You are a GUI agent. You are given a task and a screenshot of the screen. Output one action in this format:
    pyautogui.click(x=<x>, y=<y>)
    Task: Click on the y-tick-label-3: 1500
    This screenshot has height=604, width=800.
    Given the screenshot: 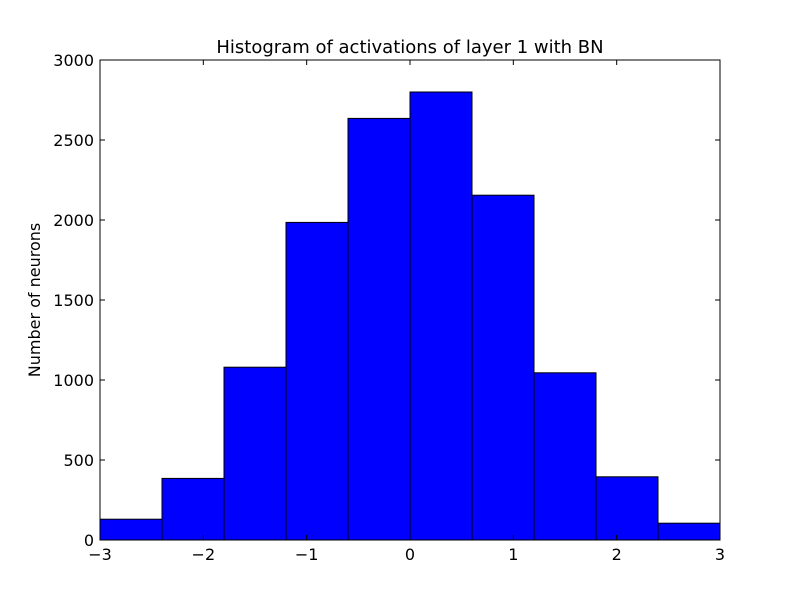 What is the action you would take?
    pyautogui.click(x=73, y=300)
    